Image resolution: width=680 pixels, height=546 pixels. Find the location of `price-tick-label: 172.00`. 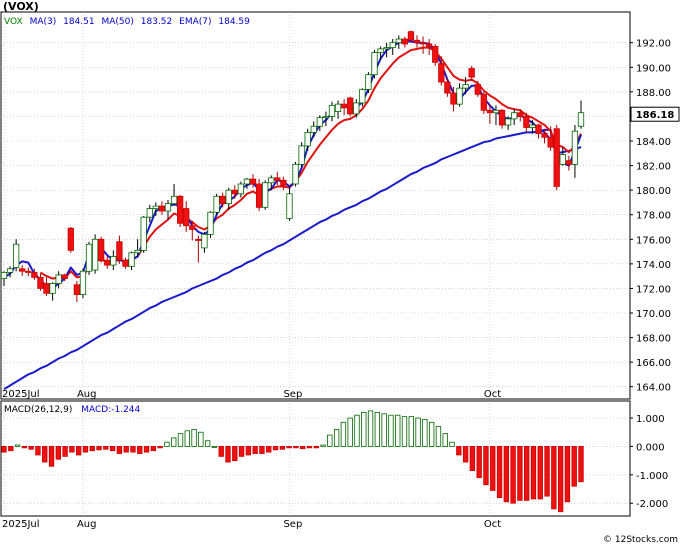

price-tick-label: 172.00 is located at coordinates (653, 289).